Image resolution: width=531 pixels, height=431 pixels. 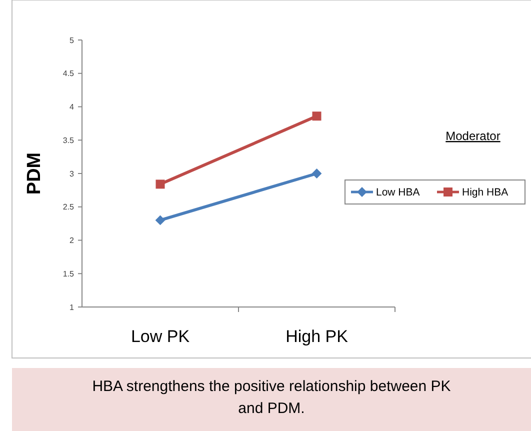 What do you see at coordinates (72, 307) in the screenshot?
I see `y-tick-label: 1` at bounding box center [72, 307].